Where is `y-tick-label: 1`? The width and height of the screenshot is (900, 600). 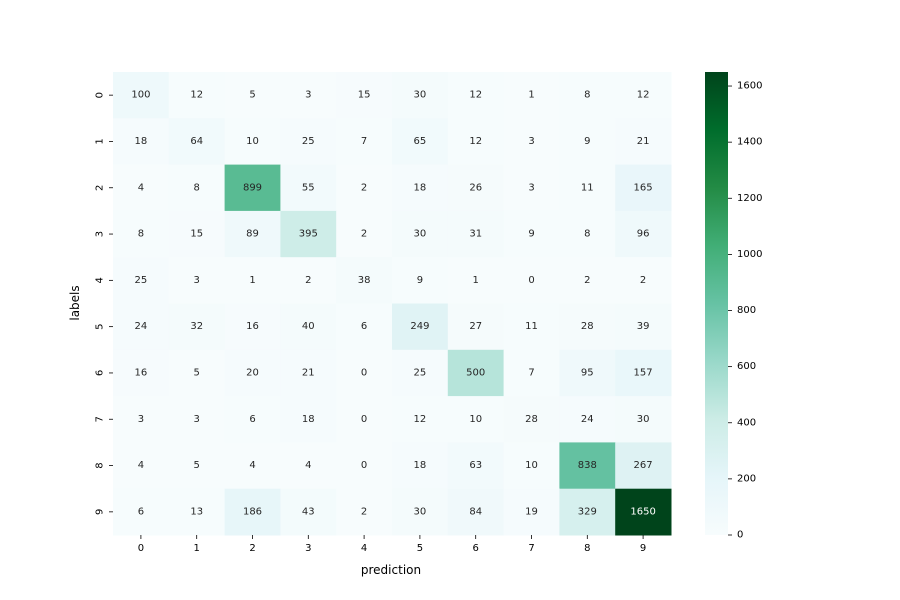
y-tick-label: 1 is located at coordinates (100, 141).